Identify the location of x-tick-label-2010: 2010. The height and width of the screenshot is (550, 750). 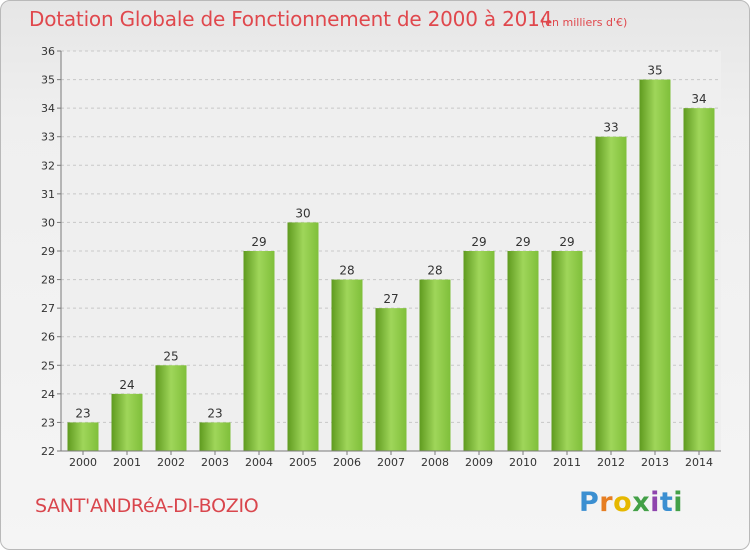
(523, 462).